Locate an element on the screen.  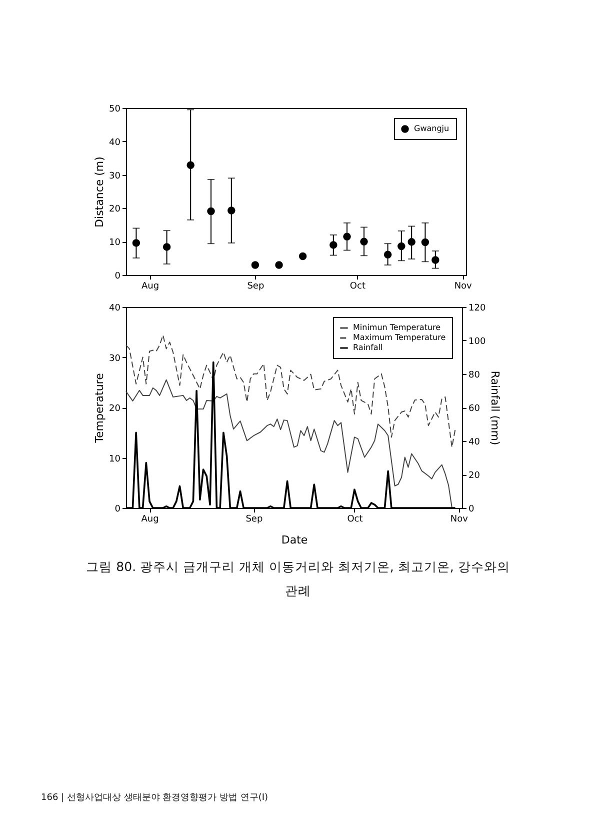
legend-label: Rainfall is located at coordinates (368, 347).